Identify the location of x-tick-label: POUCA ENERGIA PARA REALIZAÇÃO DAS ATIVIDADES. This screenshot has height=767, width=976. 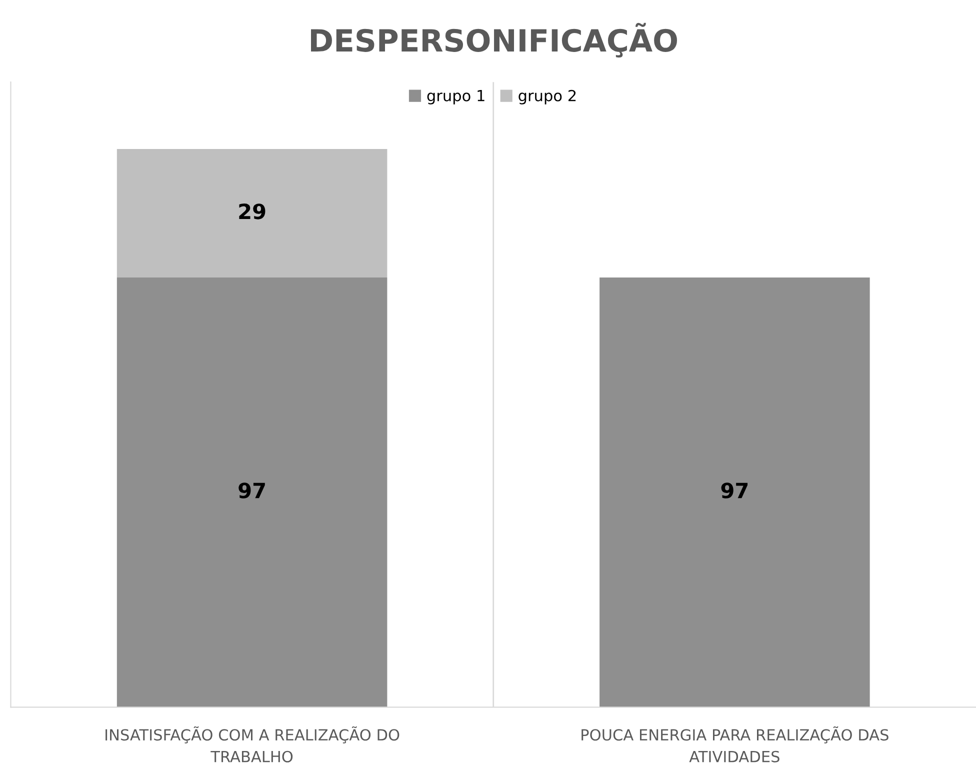
(735, 744).